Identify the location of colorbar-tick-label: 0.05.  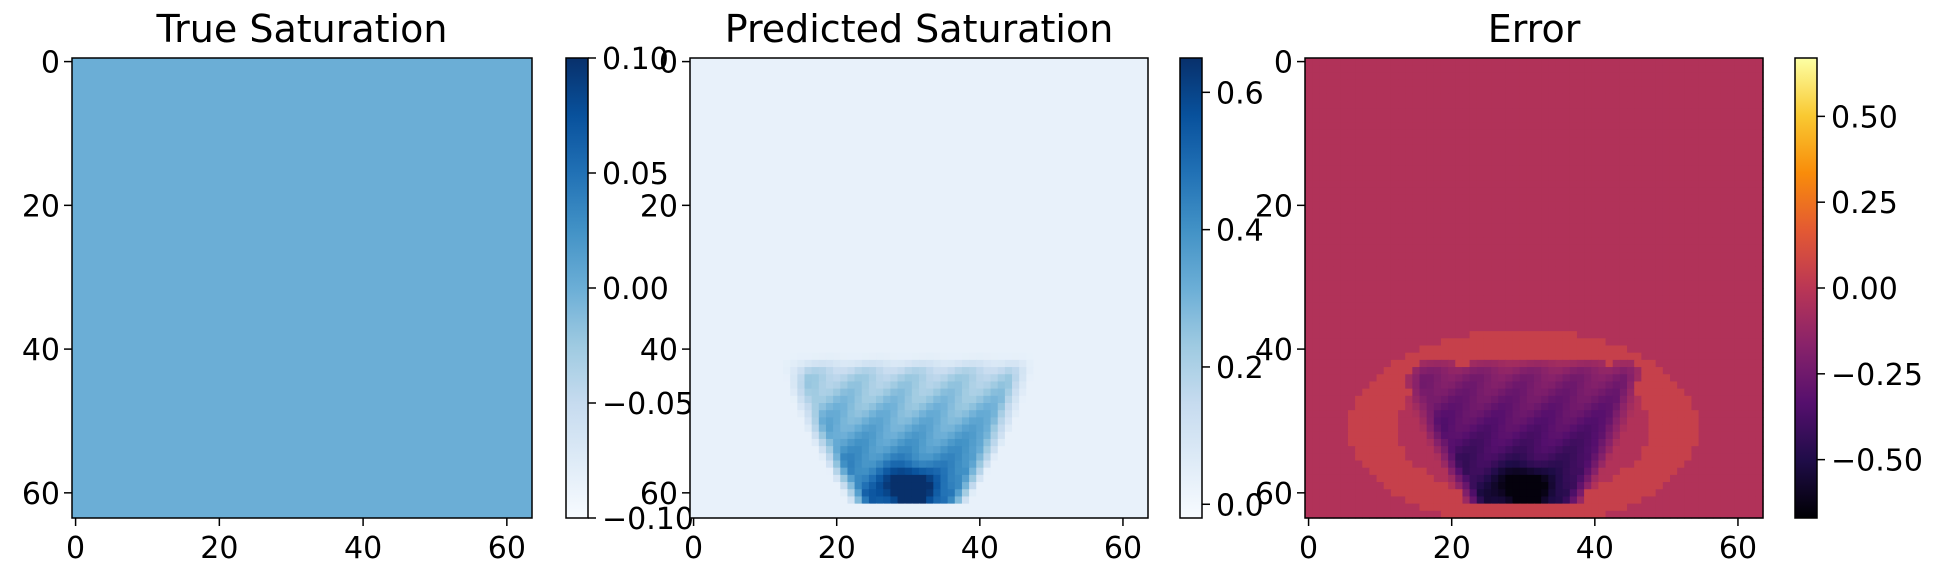
(635, 174).